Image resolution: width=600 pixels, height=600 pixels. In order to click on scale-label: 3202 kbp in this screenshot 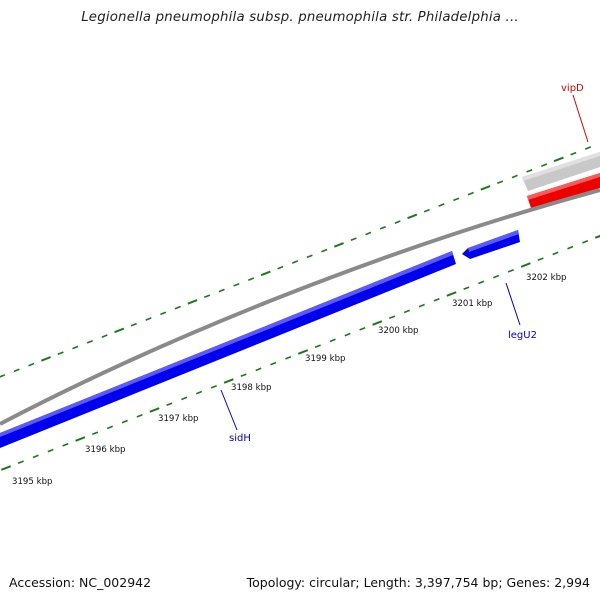, I will do `click(546, 278)`.